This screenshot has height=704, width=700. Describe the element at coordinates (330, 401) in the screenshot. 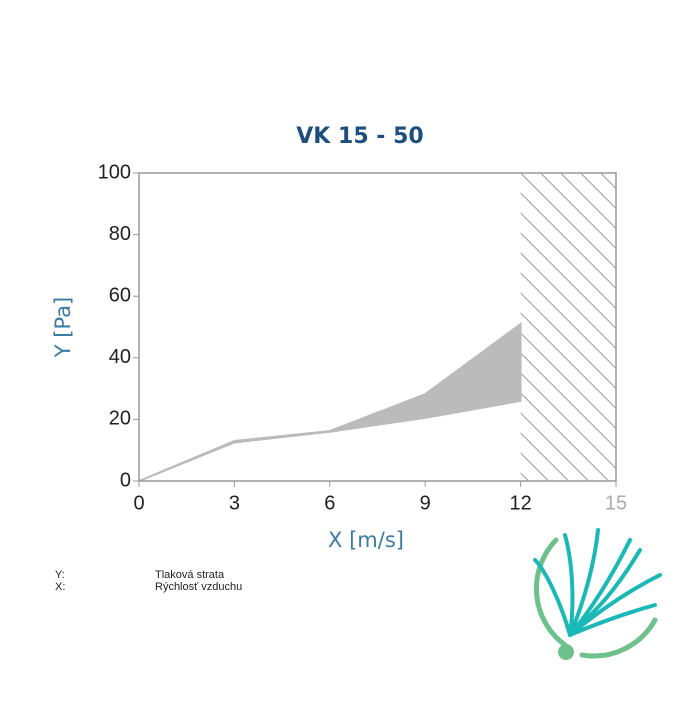

I see `area` at that location.